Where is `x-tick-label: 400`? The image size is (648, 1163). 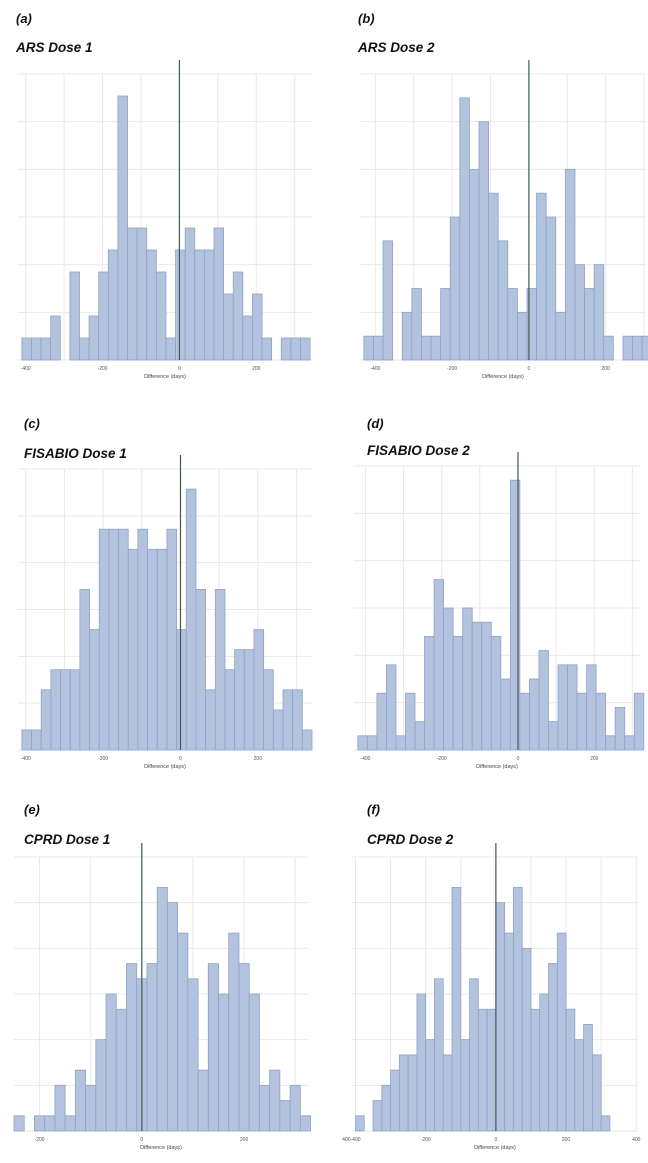 x-tick-label: 400 is located at coordinates (346, 1140).